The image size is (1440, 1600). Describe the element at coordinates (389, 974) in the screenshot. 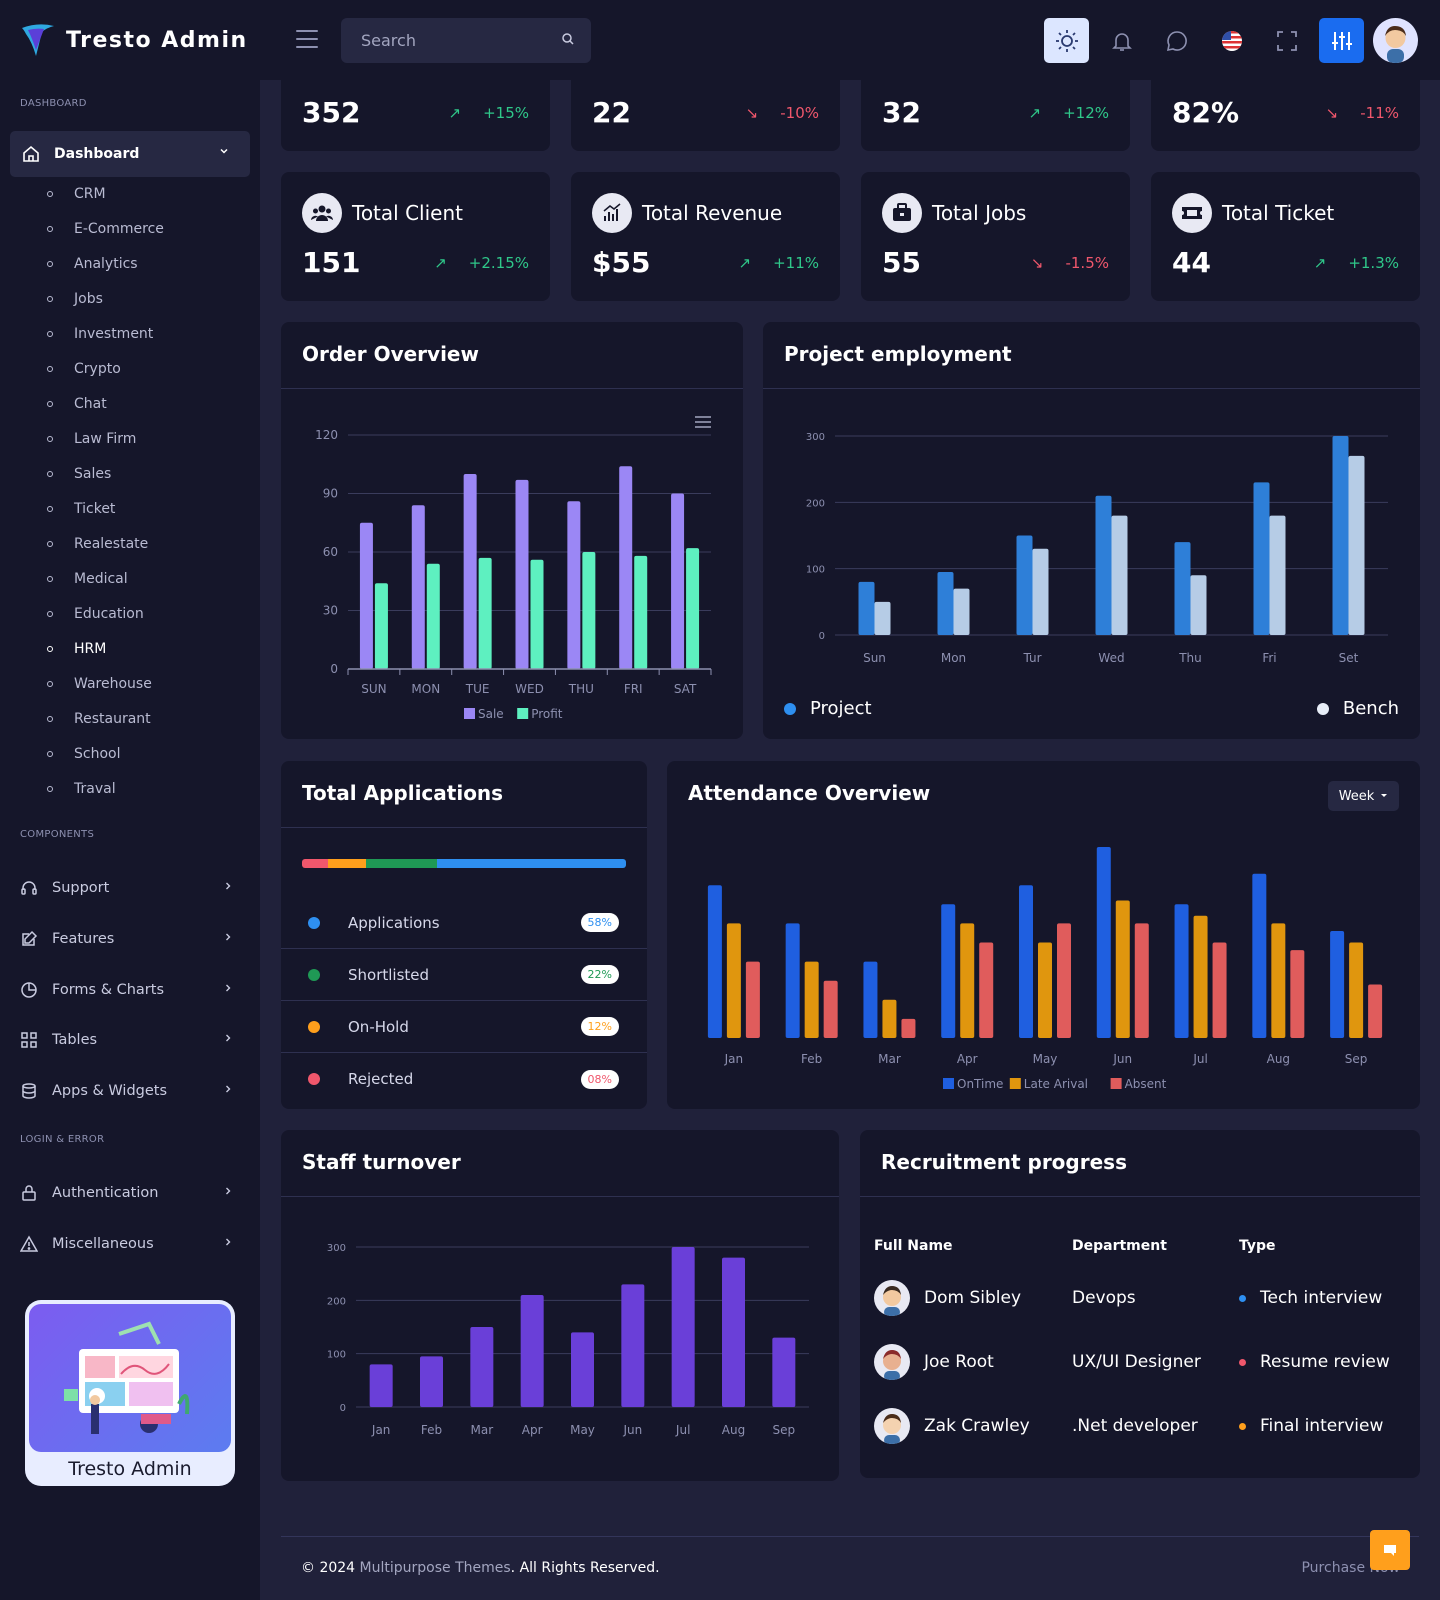

I see `application-label: Shortlisted` at that location.